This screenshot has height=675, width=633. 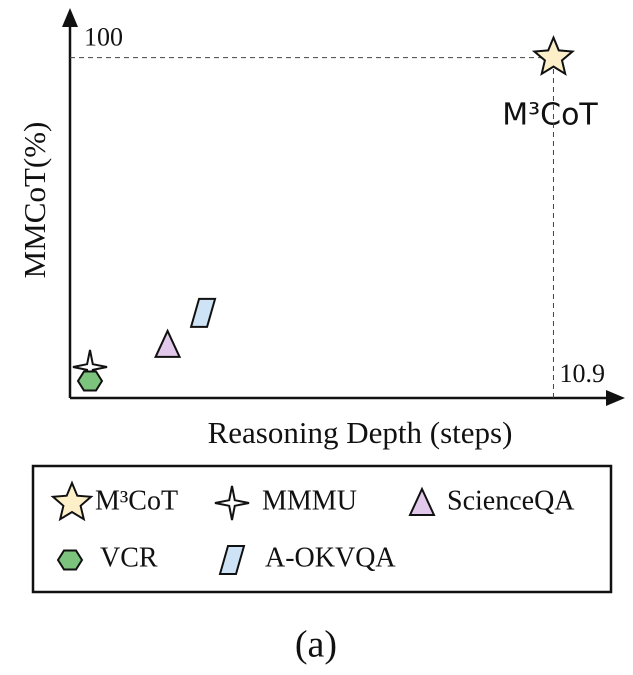 What do you see at coordinates (129, 557) in the screenshot?
I see `legend-label: VCR` at bounding box center [129, 557].